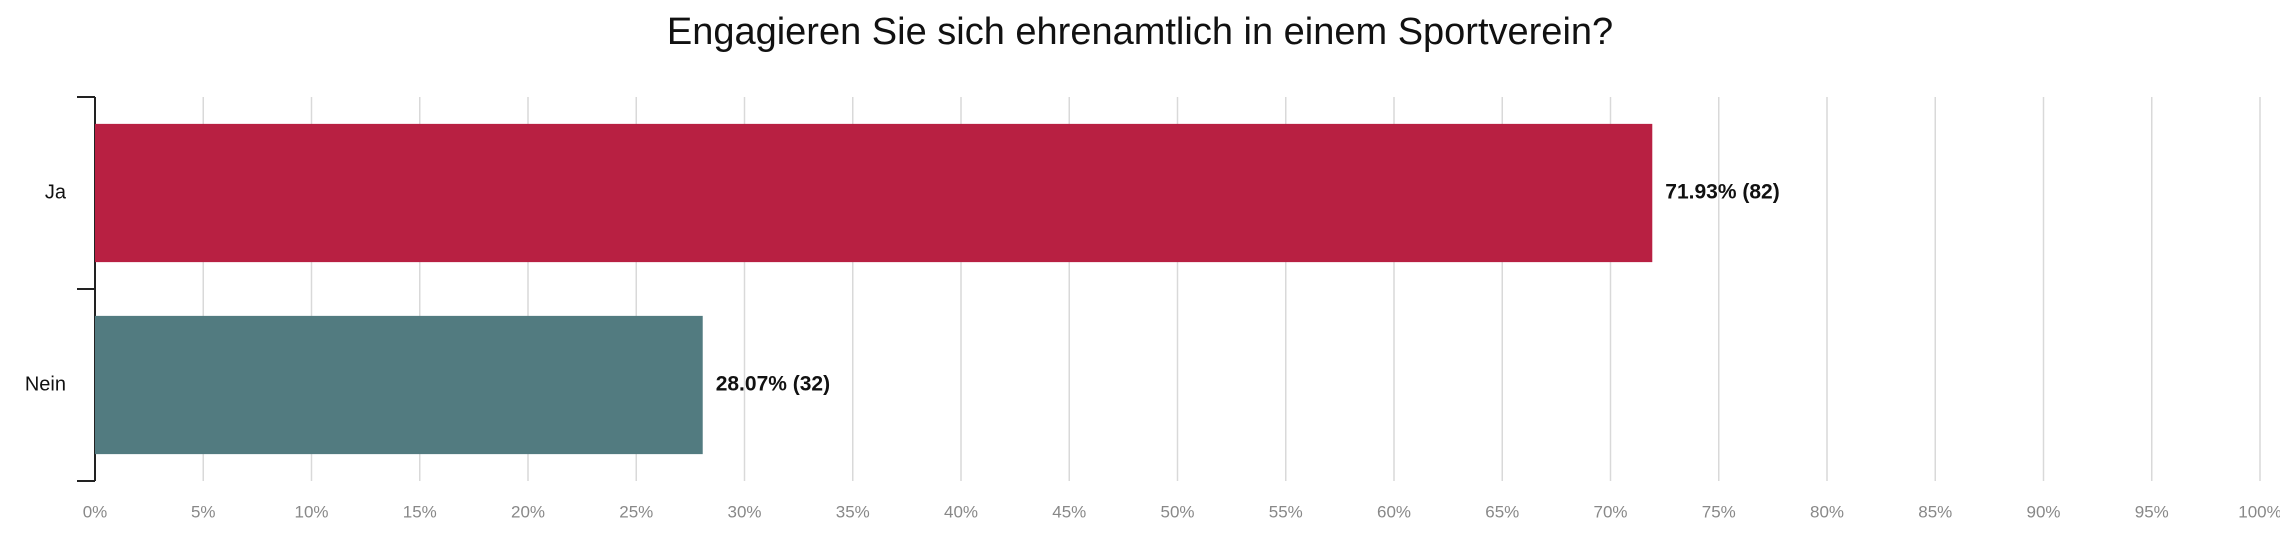 This screenshot has width=2280, height=550. I want to click on x-tick-label: 10%, so click(311, 511).